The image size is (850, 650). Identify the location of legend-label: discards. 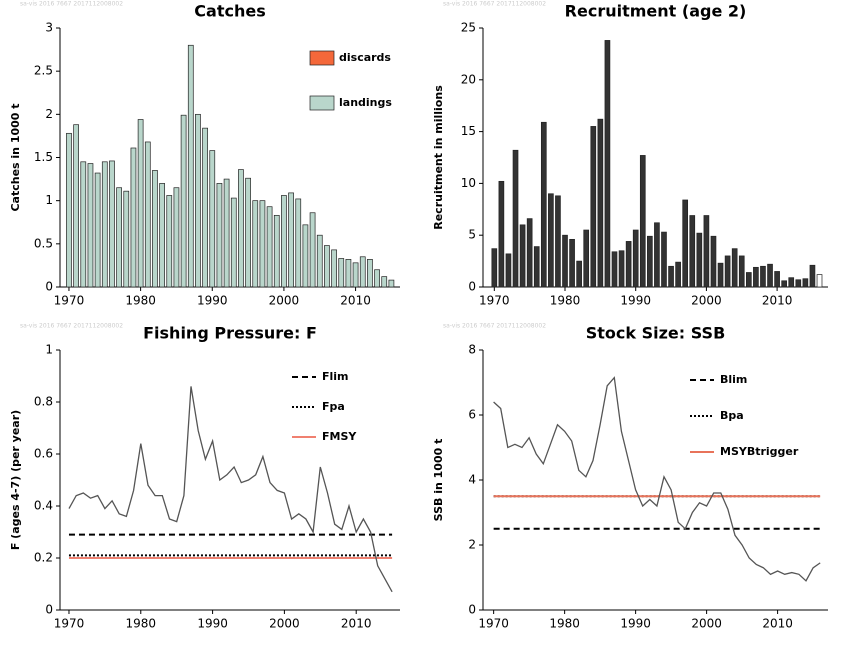
(365, 57).